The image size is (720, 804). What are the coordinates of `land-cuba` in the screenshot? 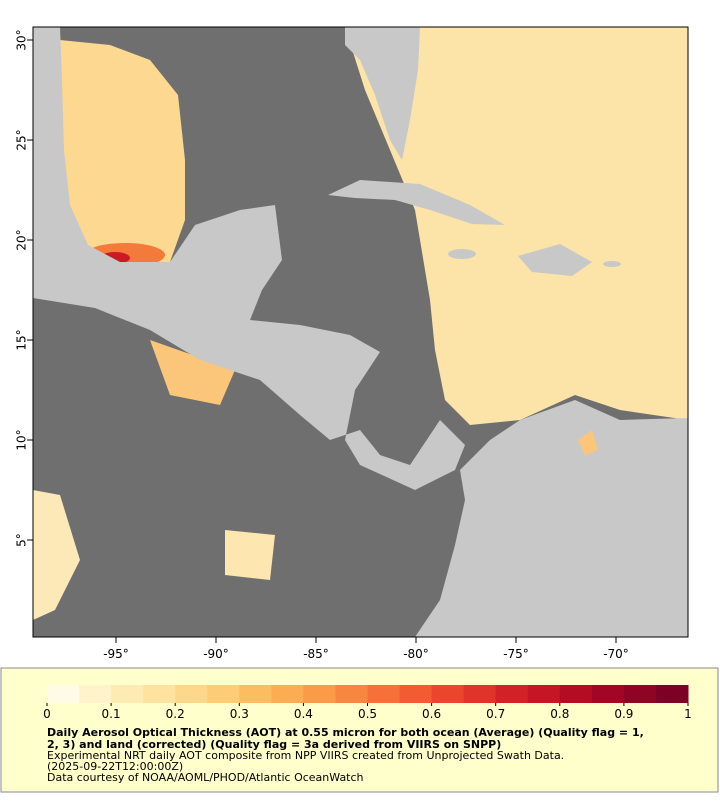 It's located at (416, 202).